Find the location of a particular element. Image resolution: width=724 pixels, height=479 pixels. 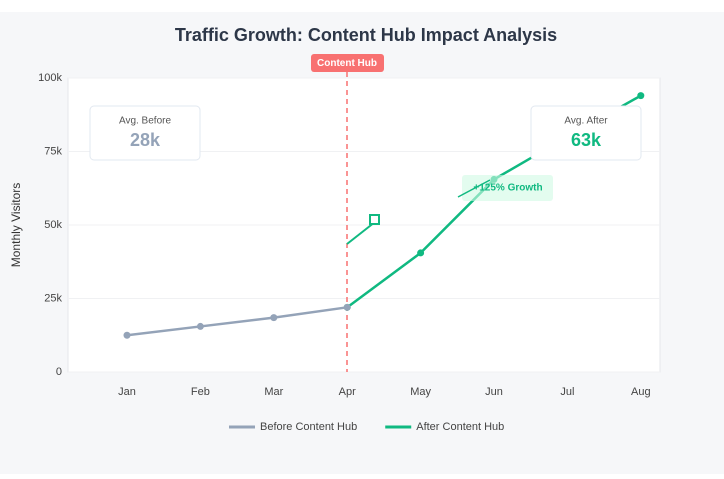

growth-arrow is located at coordinates (474, 188).